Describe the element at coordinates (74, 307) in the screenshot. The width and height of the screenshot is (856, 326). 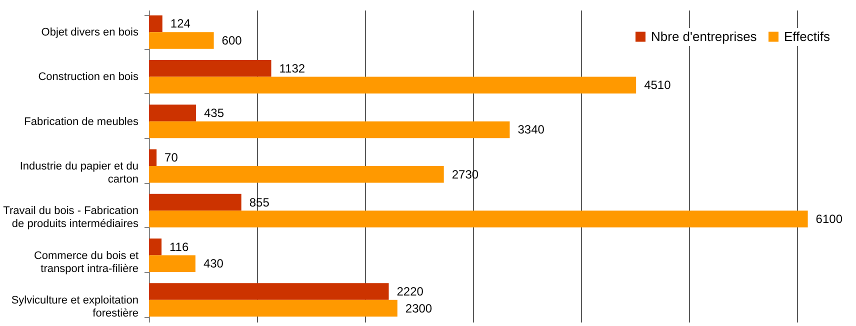
I see `y-tick-label: Sylviculture et exploitation forestière` at that location.